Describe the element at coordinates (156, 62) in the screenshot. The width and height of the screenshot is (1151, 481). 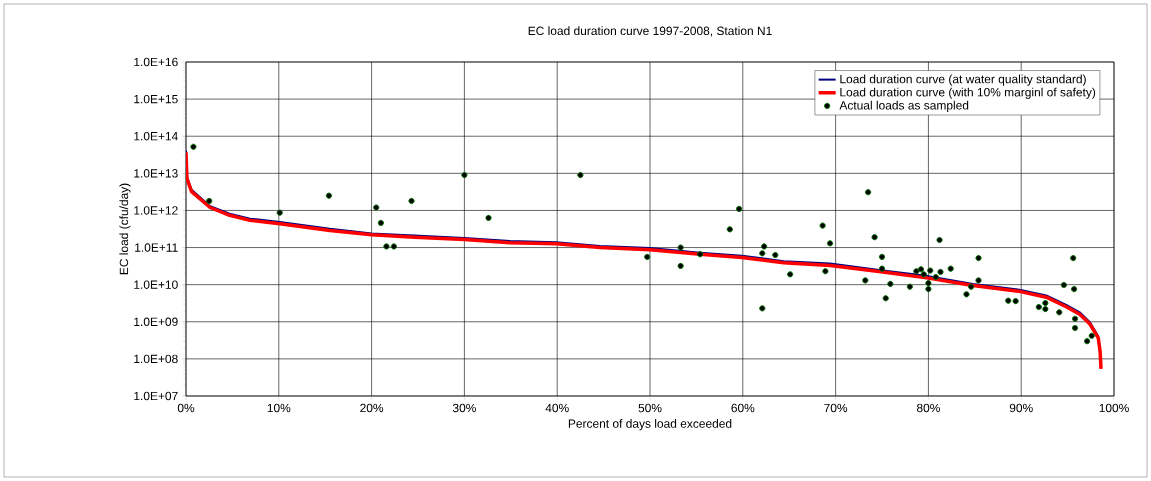
I see `y-tick-label: 1.0E+16` at that location.